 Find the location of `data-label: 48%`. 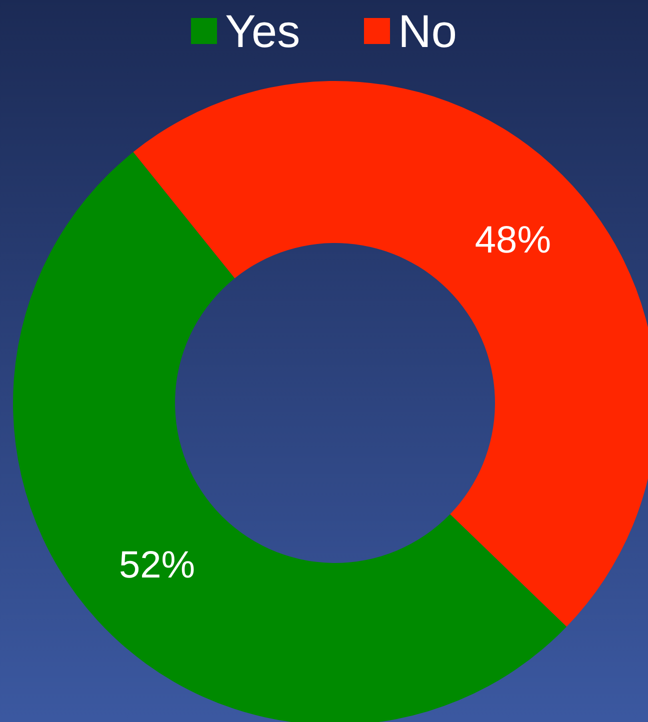

data-label: 48% is located at coordinates (512, 240).